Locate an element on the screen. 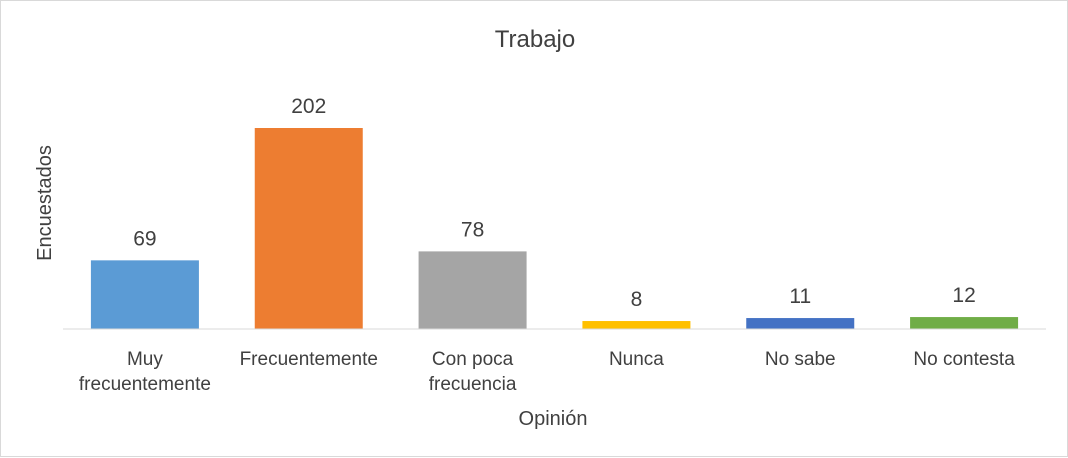 The width and height of the screenshot is (1068, 458). x-tick-label-line: Con poca is located at coordinates (473, 359).